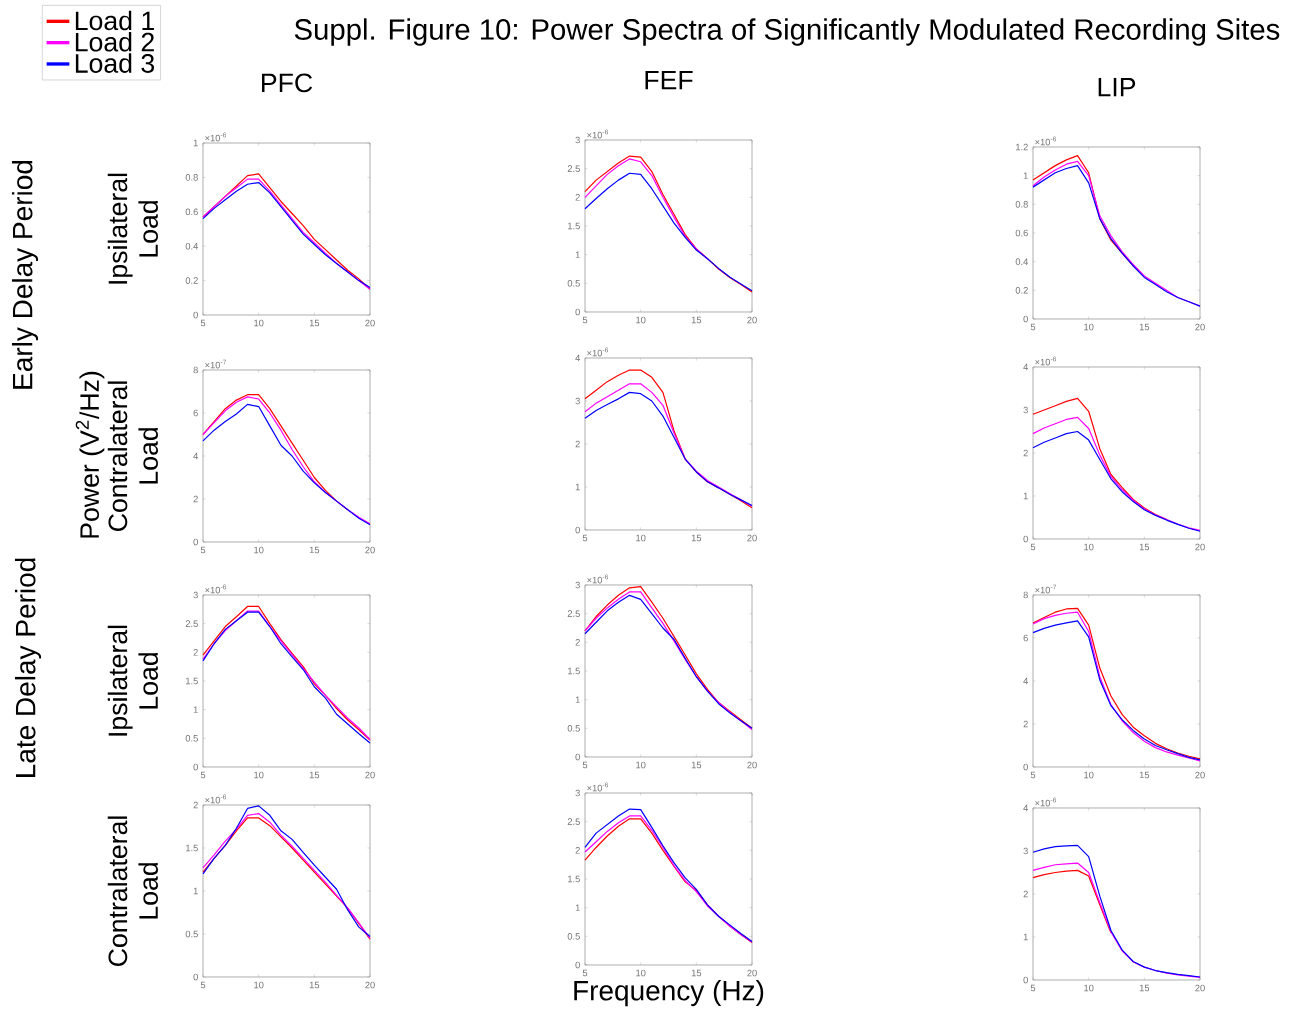 This screenshot has width=1315, height=1016. Describe the element at coordinates (787, 32) in the screenshot. I see `text: Suppl. Figure 10: Power Spectra of Significantly Modulated Recording Sites` at that location.